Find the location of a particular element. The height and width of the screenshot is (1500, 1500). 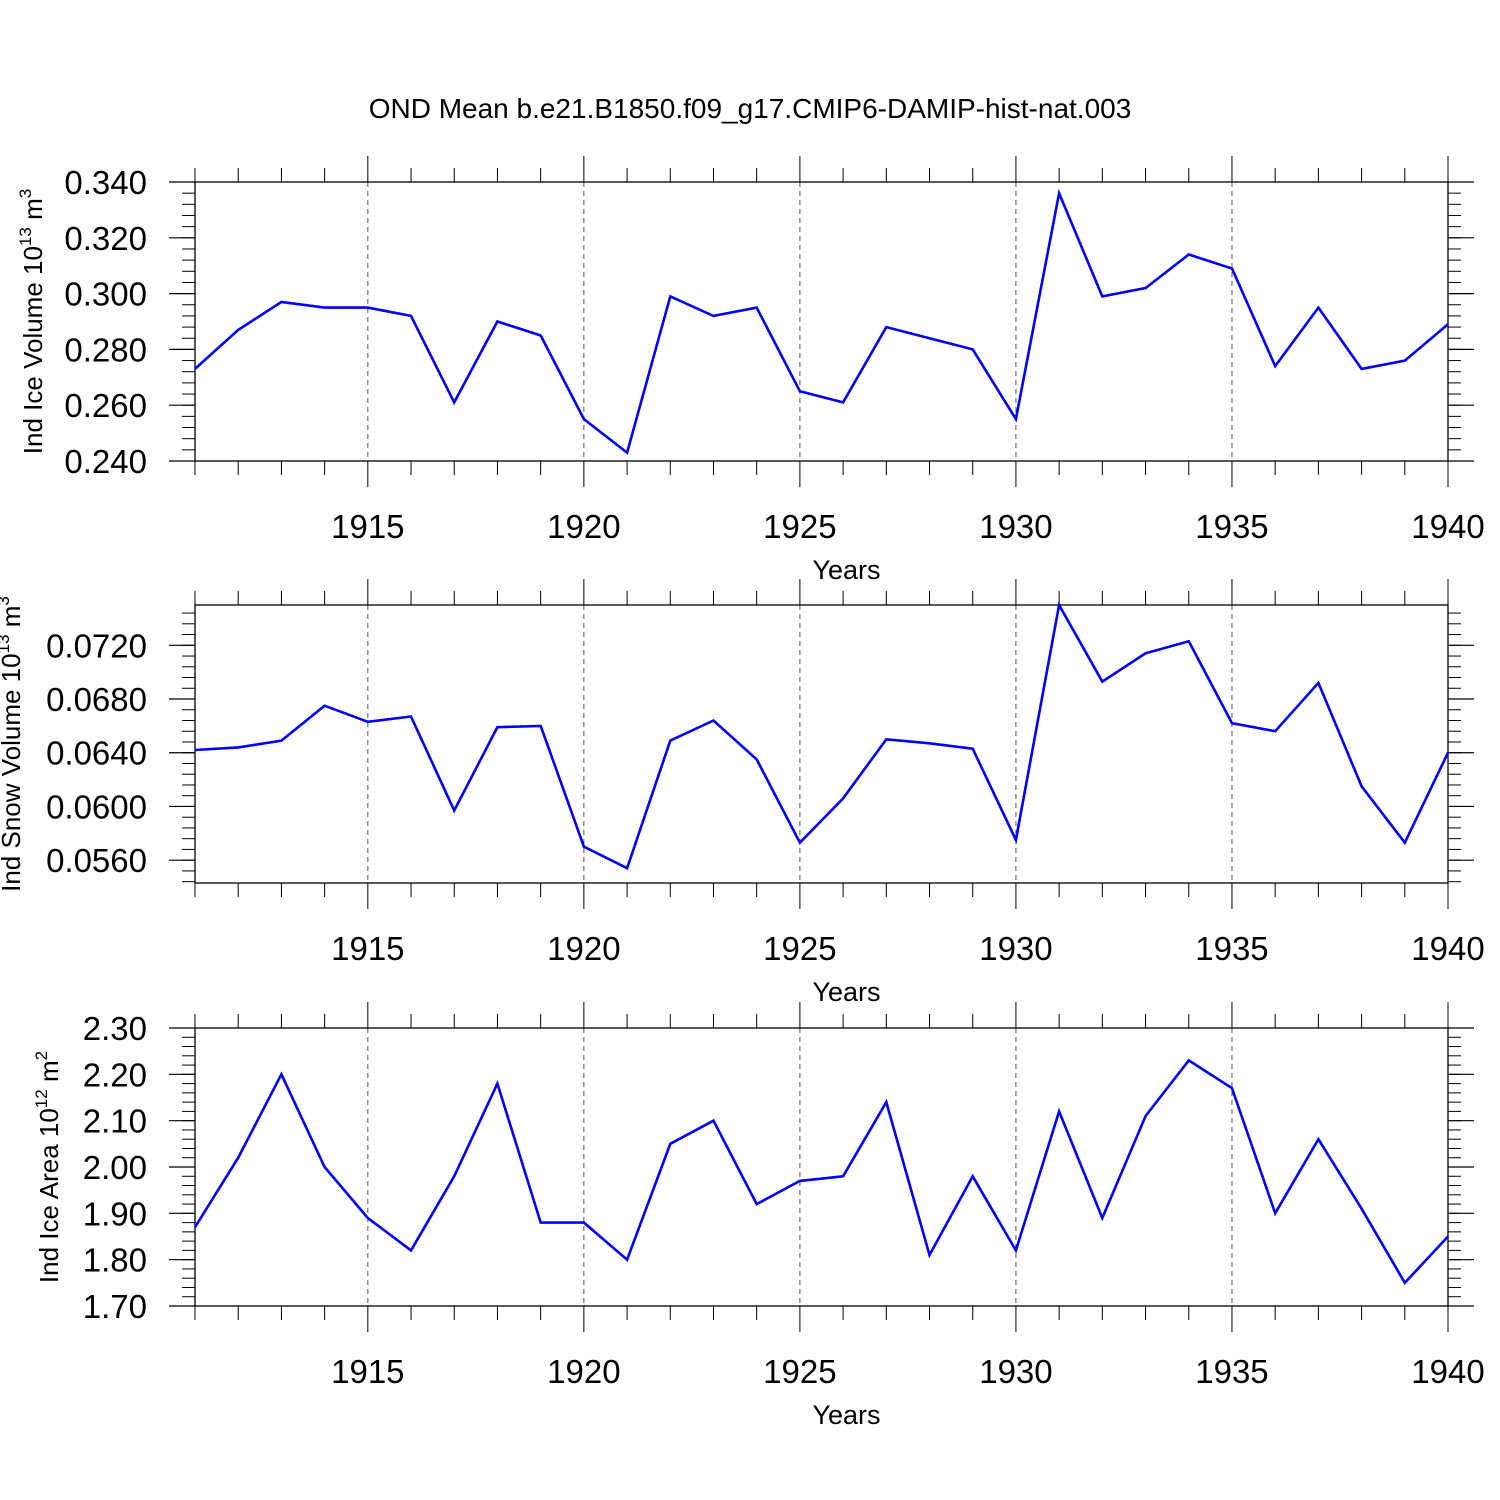

y-tick-label: 1.90 is located at coordinates (115, 1213).